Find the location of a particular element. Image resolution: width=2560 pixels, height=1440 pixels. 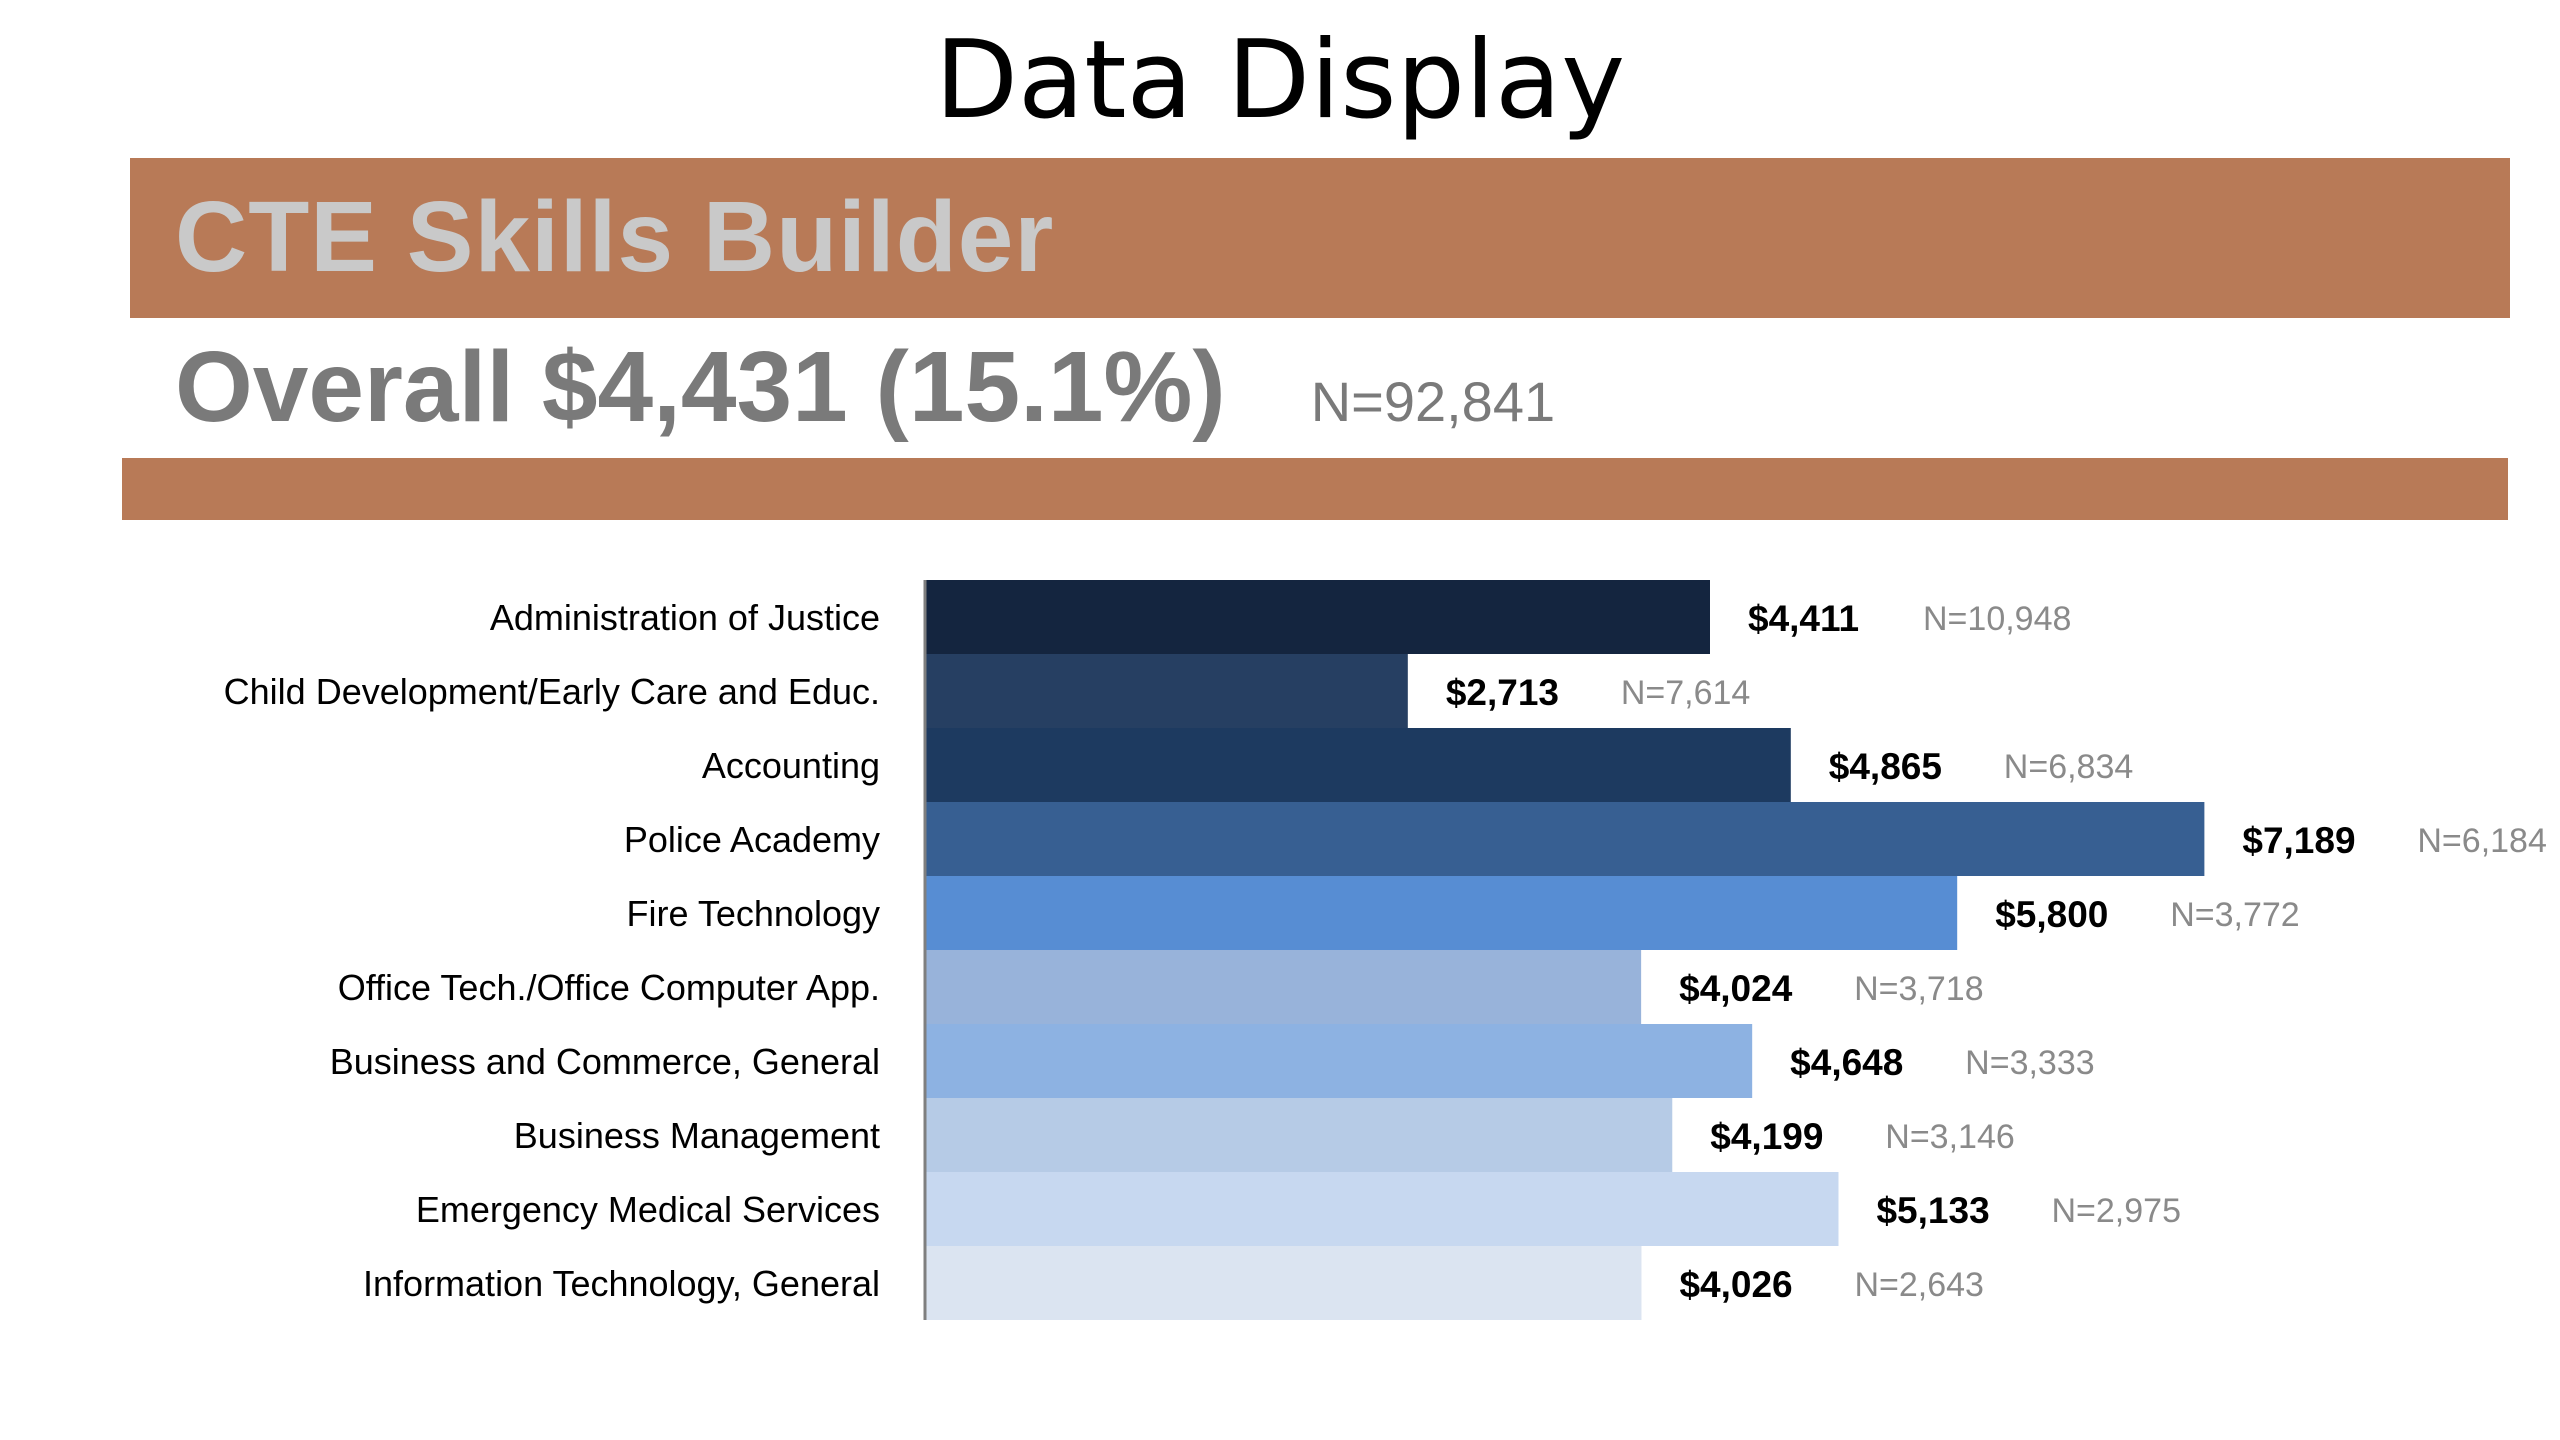

n-label: N=7,614 is located at coordinates (1686, 693).